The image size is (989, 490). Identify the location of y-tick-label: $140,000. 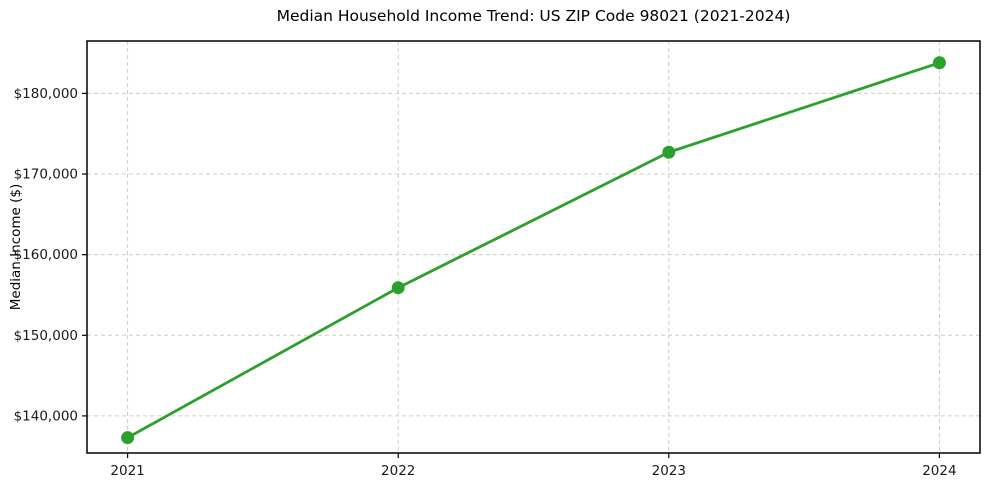
(46, 416).